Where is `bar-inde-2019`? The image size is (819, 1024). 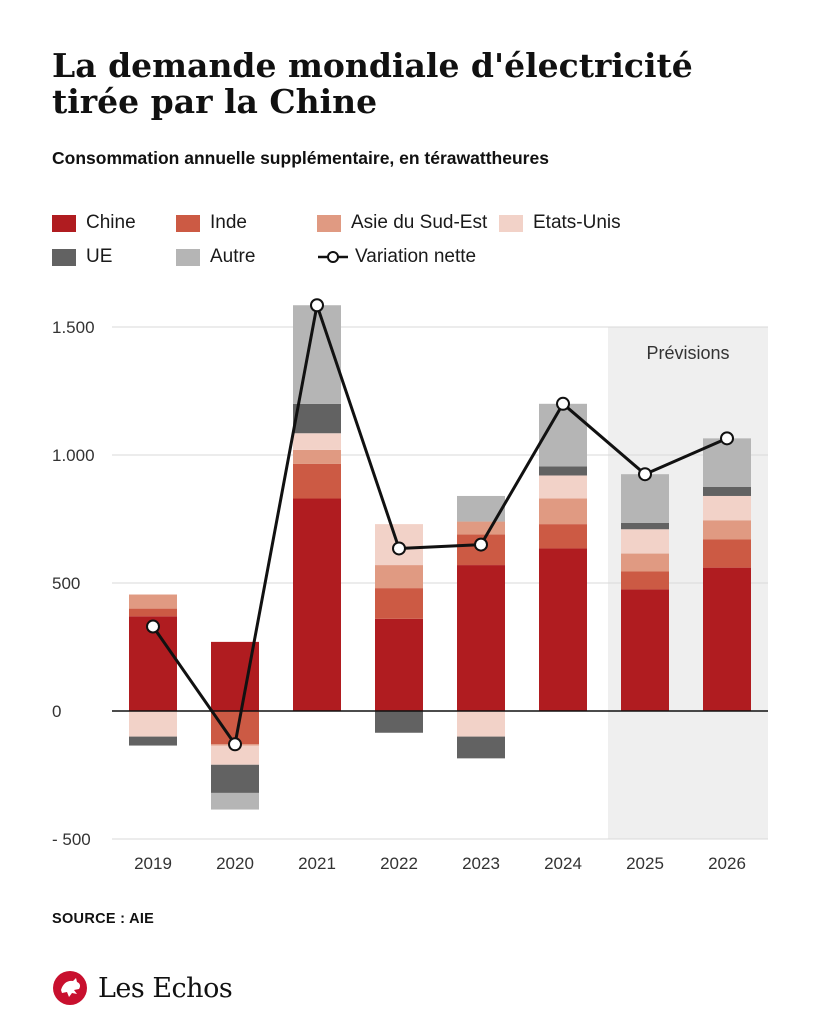 bar-inde-2019 is located at coordinates (153, 612).